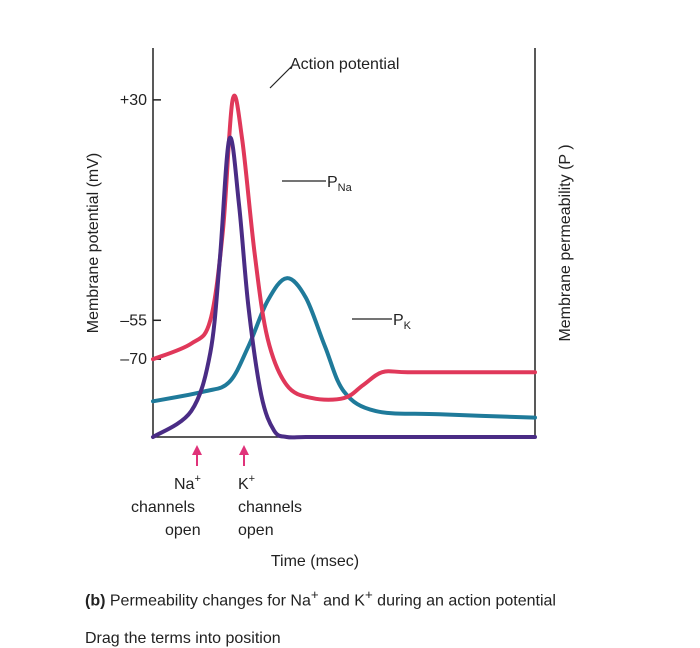 The image size is (700, 648). I want to click on leader-action-potential, so click(281, 77).